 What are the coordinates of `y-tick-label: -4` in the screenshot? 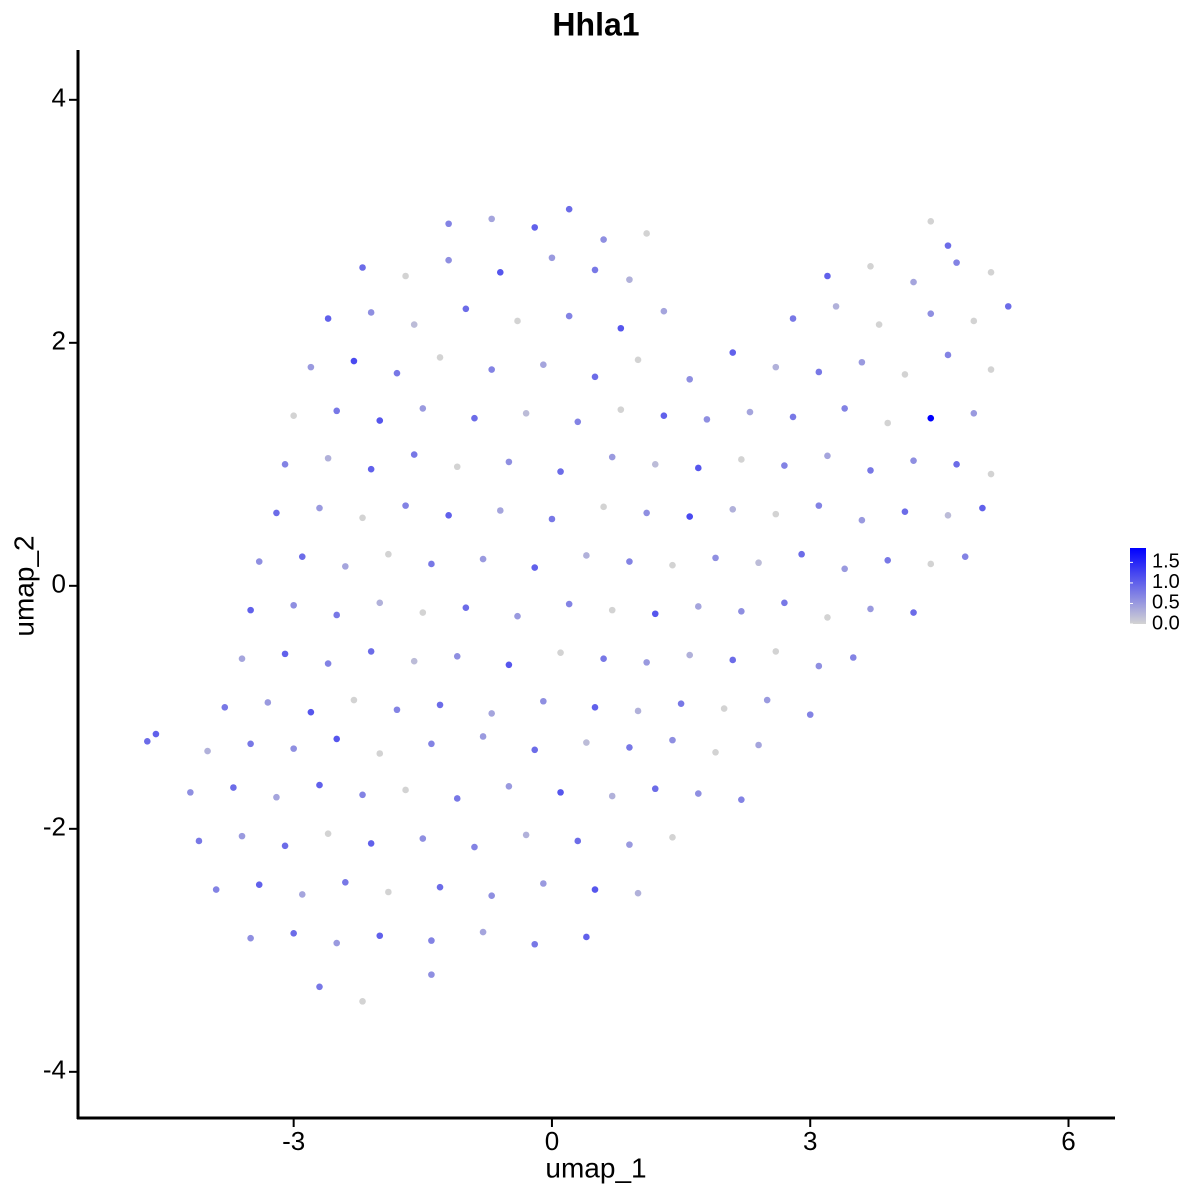 It's located at (54, 1070).